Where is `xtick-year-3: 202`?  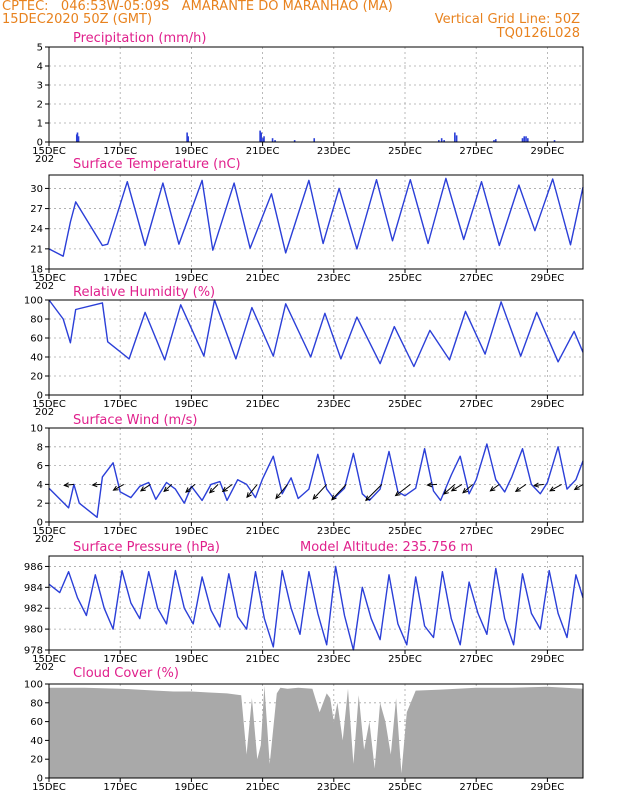
xtick-year-3: 202 is located at coordinates (44, 539).